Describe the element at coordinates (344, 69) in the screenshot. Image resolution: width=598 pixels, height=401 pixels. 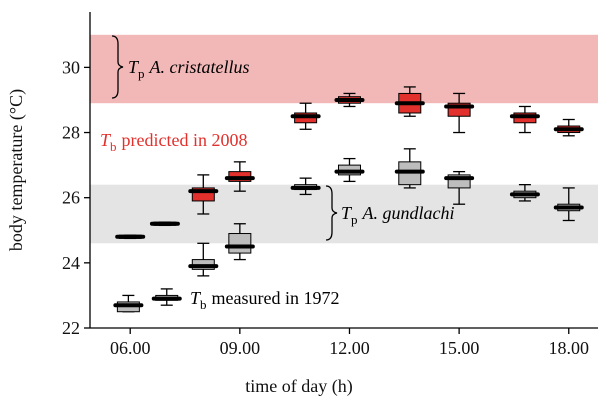
I see `band` at that location.